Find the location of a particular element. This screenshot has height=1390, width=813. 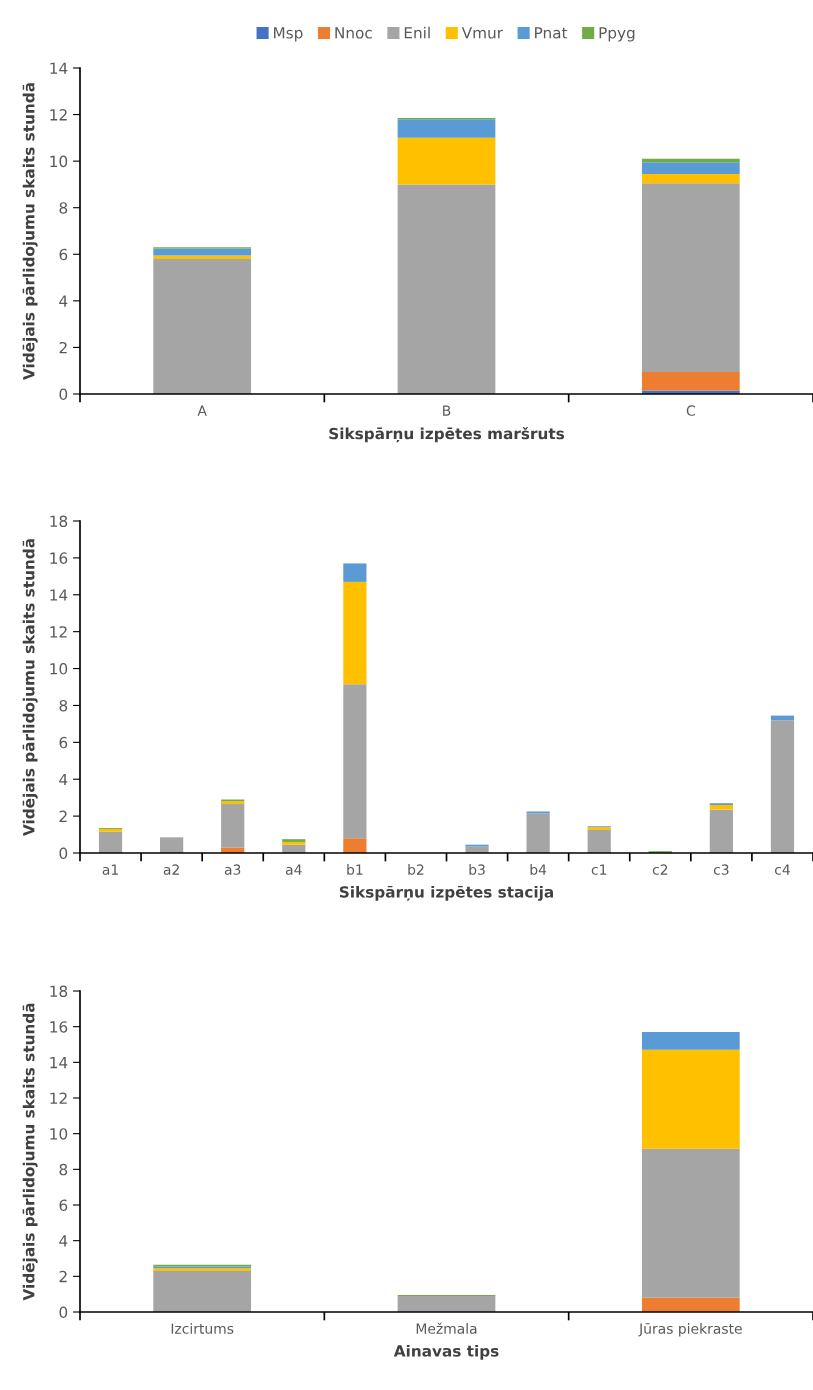

x-axis-title: Ainavas tips is located at coordinates (446, 1352).